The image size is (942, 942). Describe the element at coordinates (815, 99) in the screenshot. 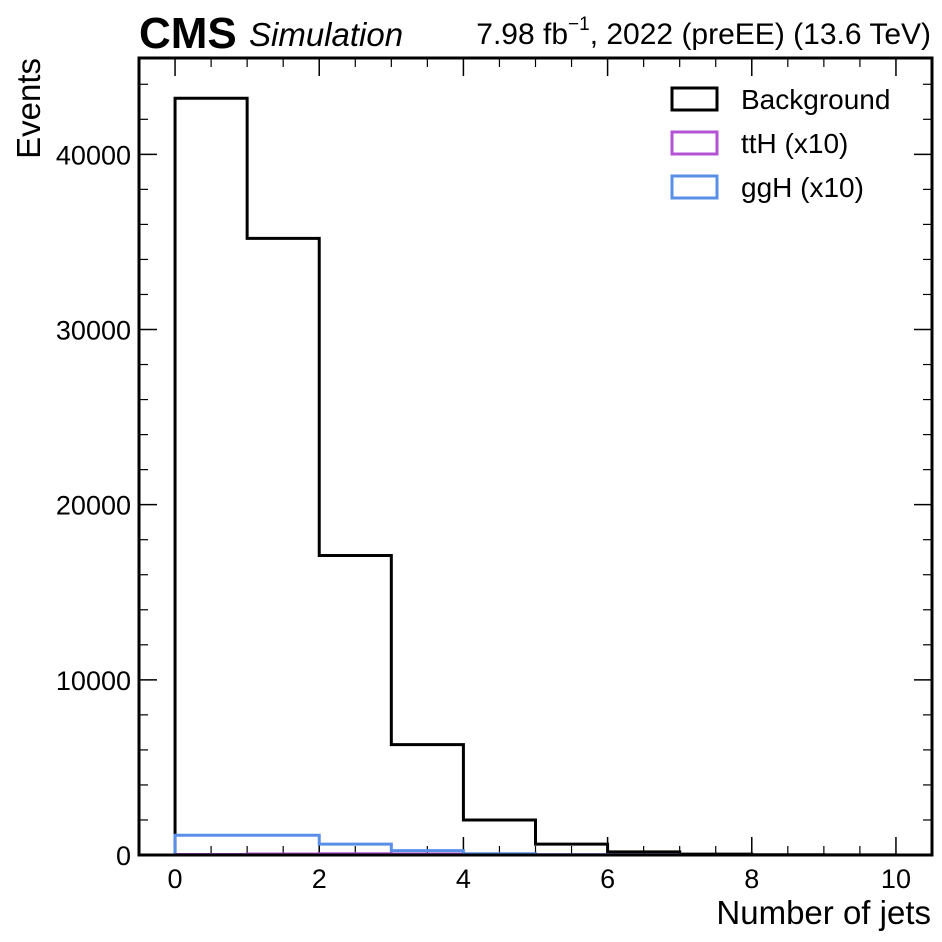

I see `legend-label-background: Background` at that location.